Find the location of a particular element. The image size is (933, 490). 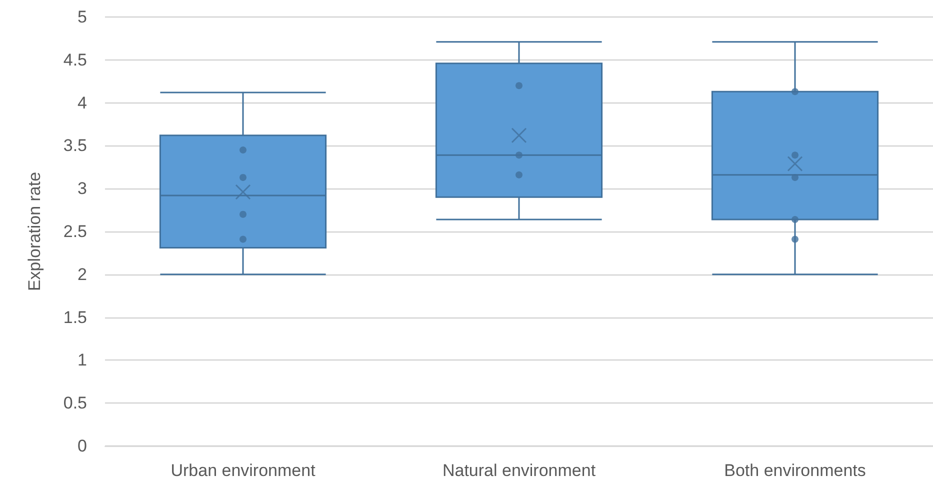

y-tick-label: 0 is located at coordinates (82, 446).